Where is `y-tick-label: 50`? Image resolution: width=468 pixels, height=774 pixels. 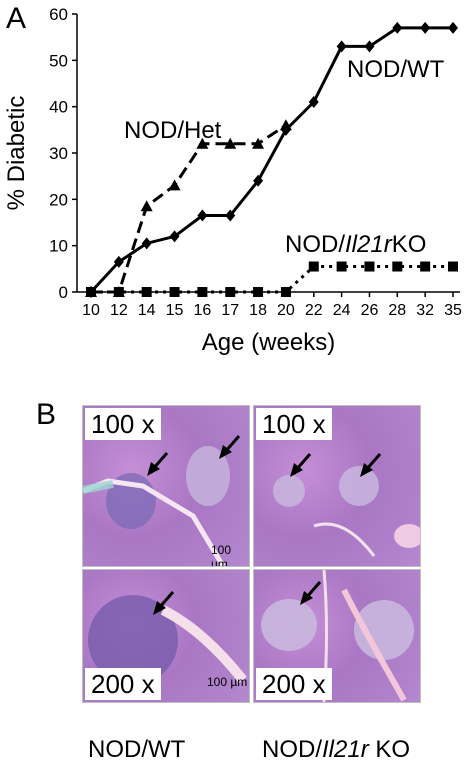 y-tick-label: 50 is located at coordinates (58, 60).